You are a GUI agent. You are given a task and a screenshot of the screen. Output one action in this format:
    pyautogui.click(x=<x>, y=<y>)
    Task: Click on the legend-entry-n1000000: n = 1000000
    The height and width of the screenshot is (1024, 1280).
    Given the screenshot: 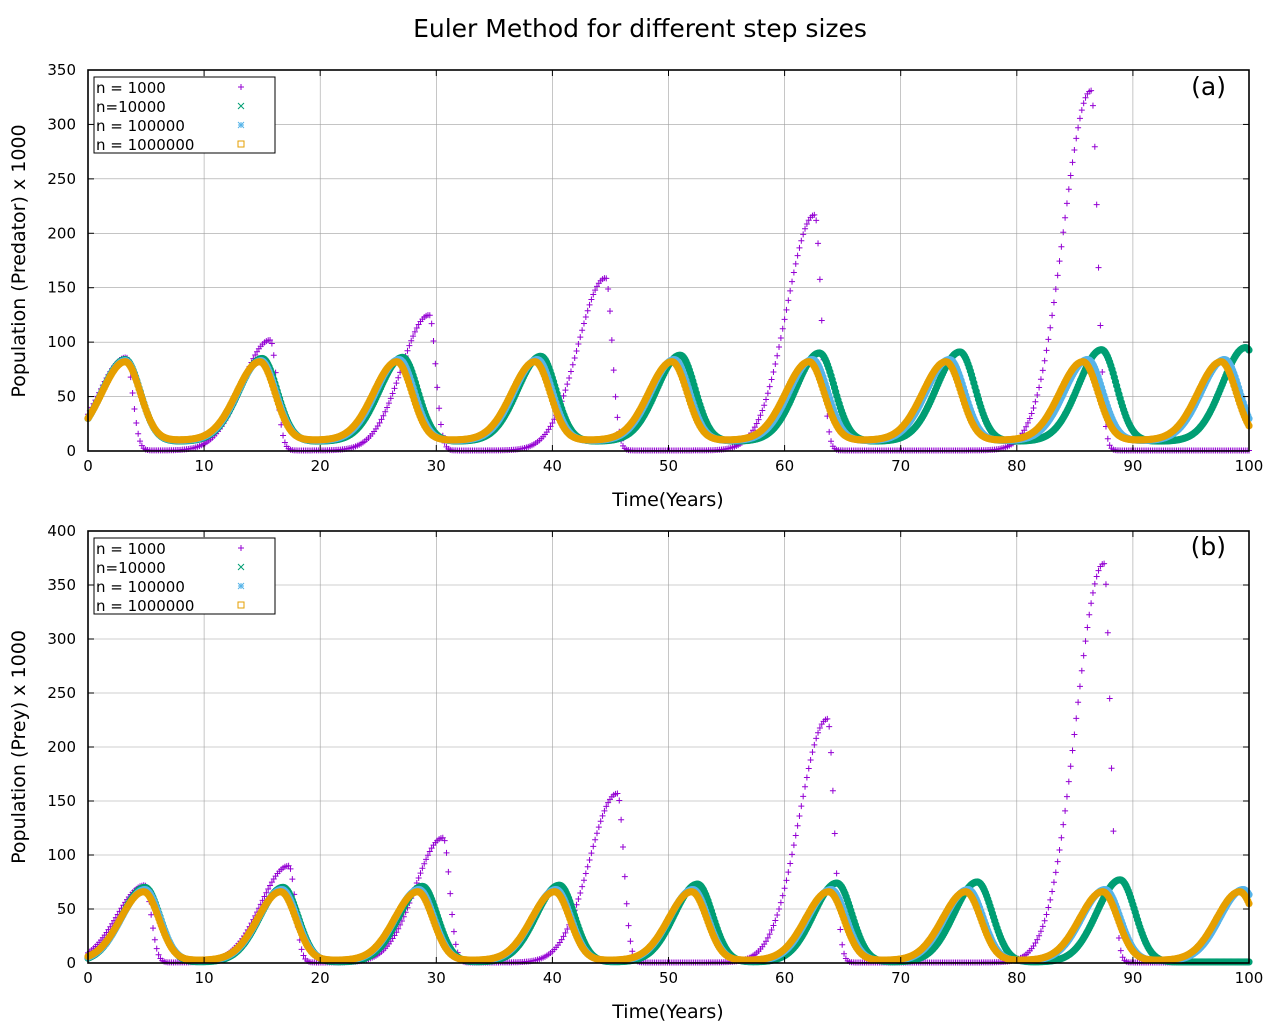 What is the action you would take?
    pyautogui.click(x=145, y=145)
    